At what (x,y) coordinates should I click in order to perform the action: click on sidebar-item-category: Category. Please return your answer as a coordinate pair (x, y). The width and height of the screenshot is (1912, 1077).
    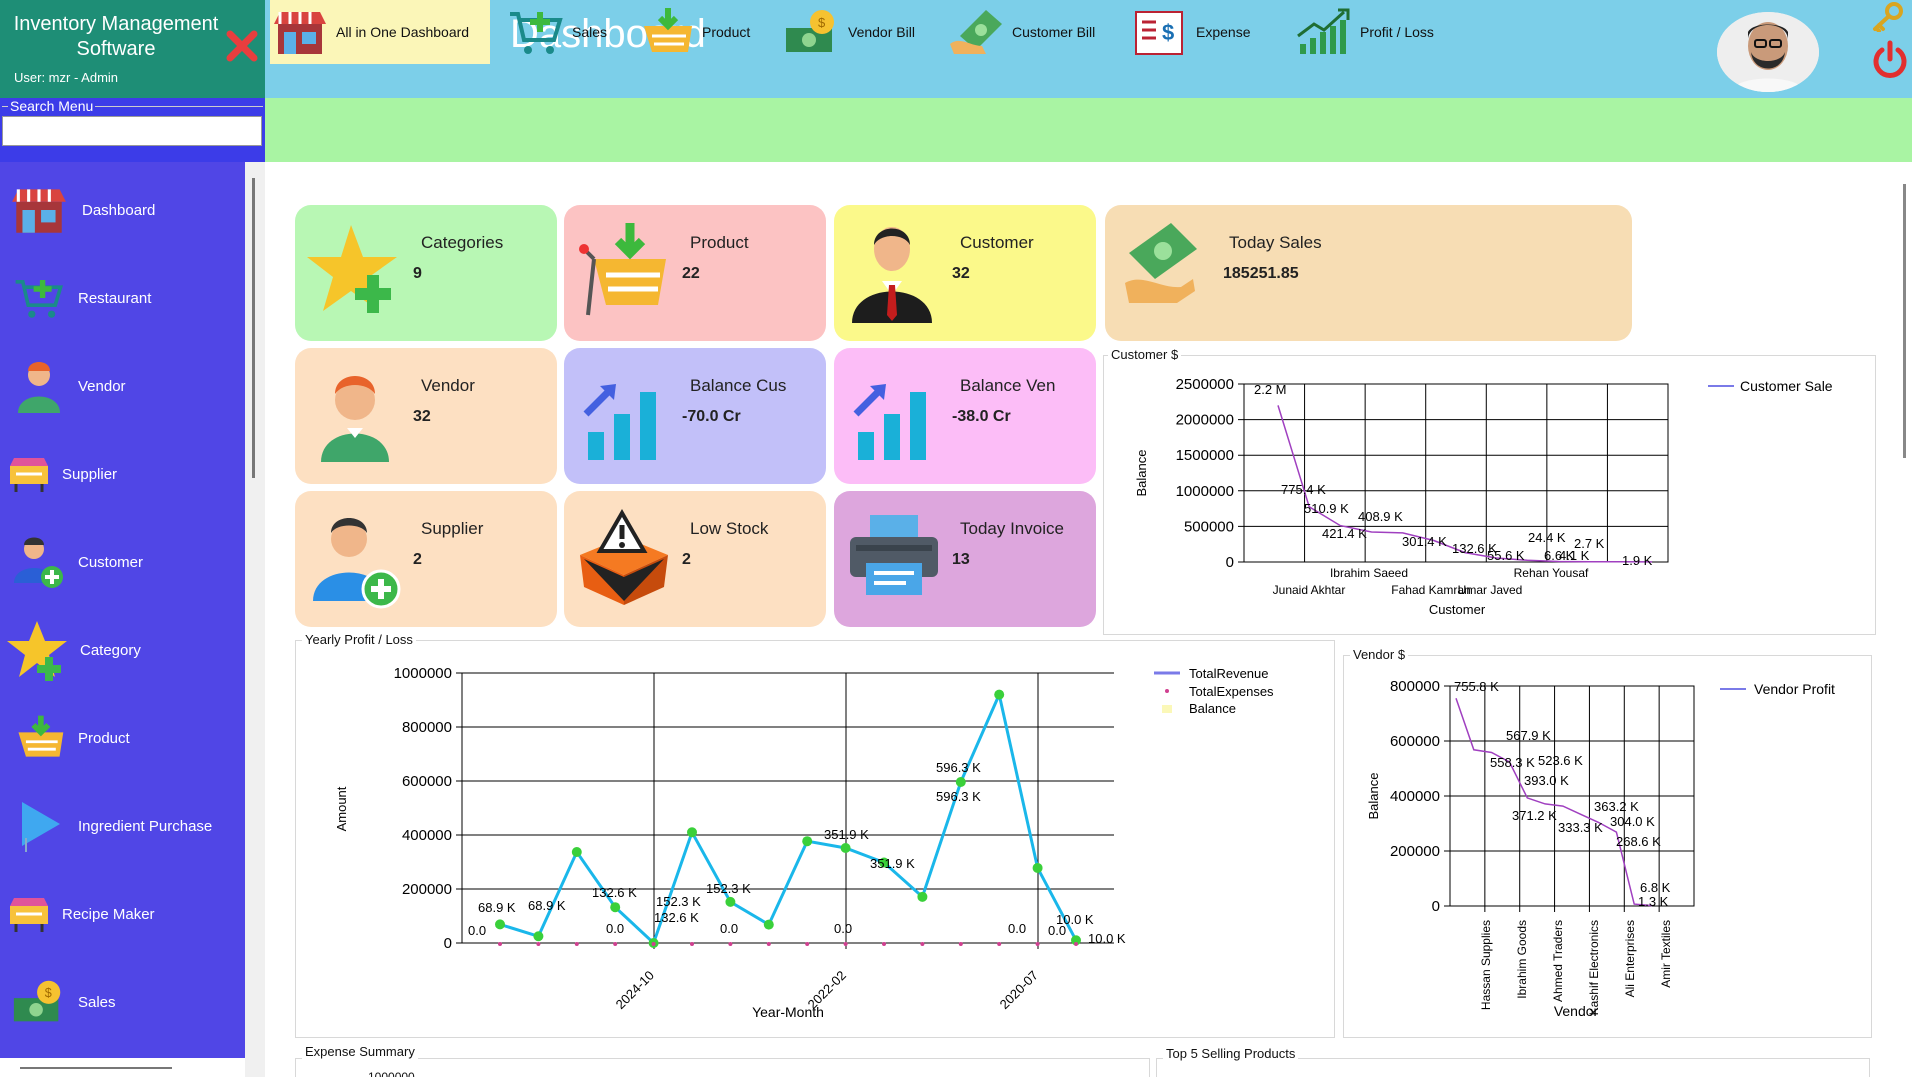
    Looking at the image, I should click on (122, 650).